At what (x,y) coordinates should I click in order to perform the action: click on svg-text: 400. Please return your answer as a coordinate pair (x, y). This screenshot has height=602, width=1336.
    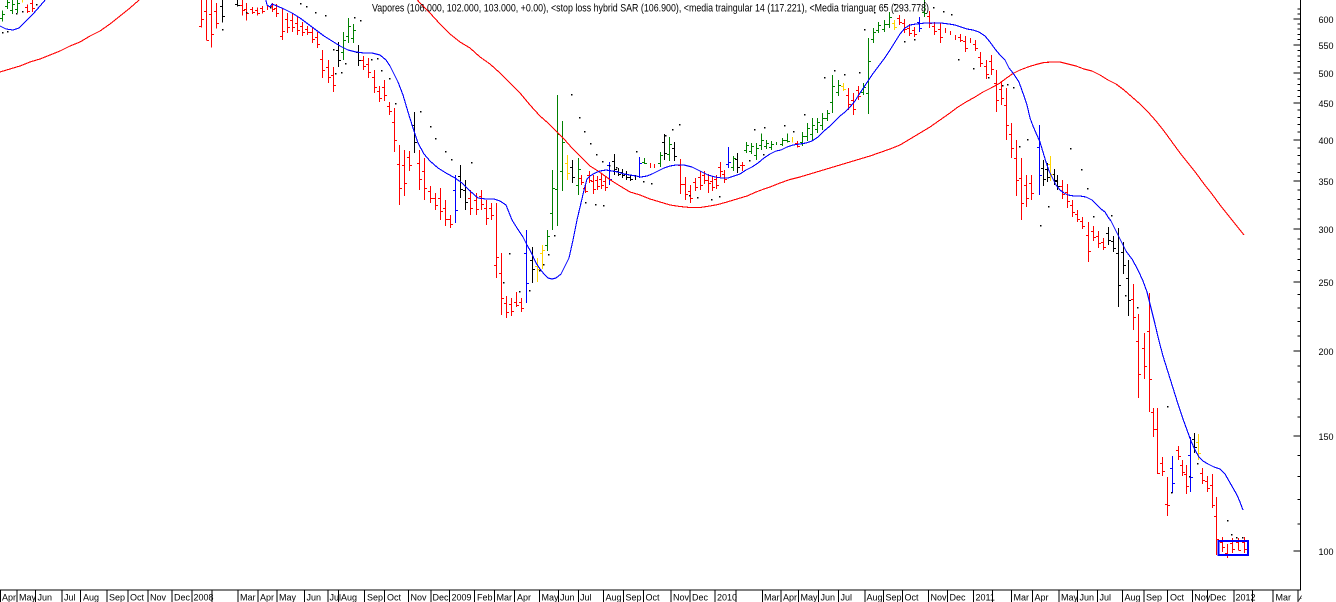
    Looking at the image, I should click on (1326, 141).